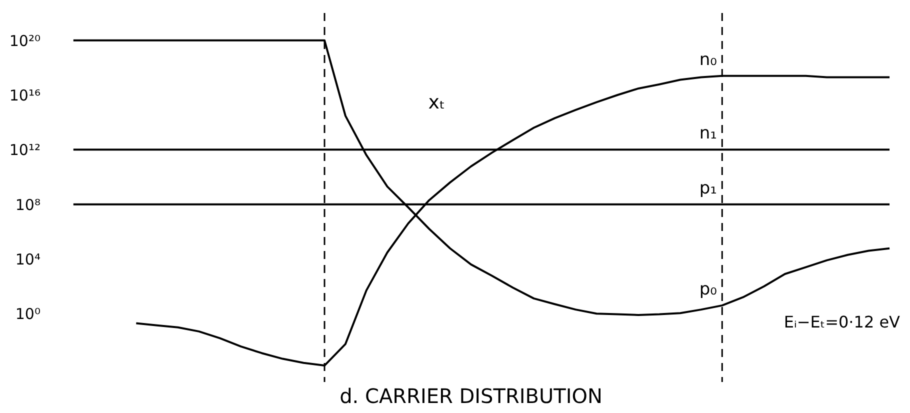  I want to click on series-label: n₁, so click(708, 134).